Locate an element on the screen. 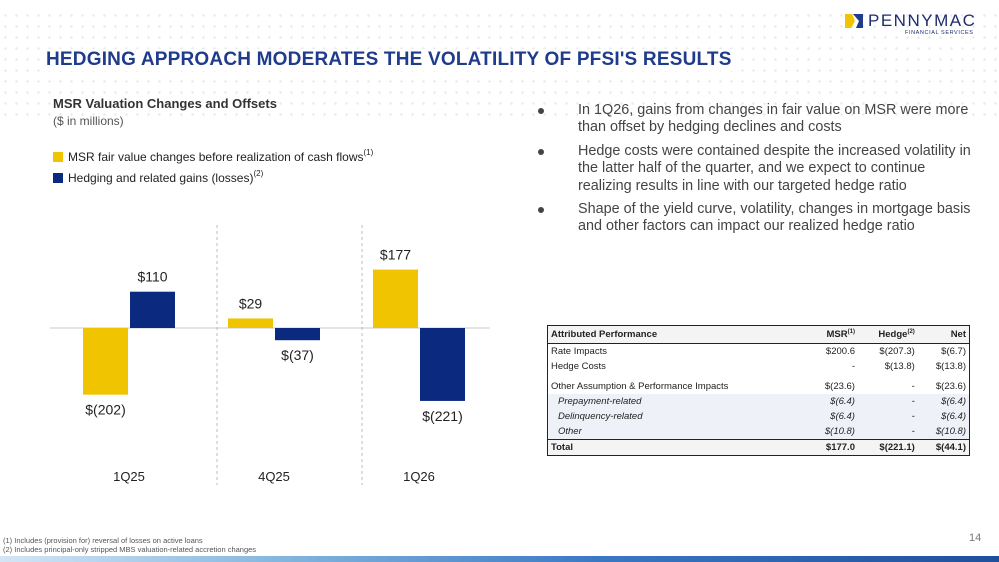 Image resolution: width=999 pixels, height=562 pixels. total-hedge: $(221.1) is located at coordinates (887, 448).